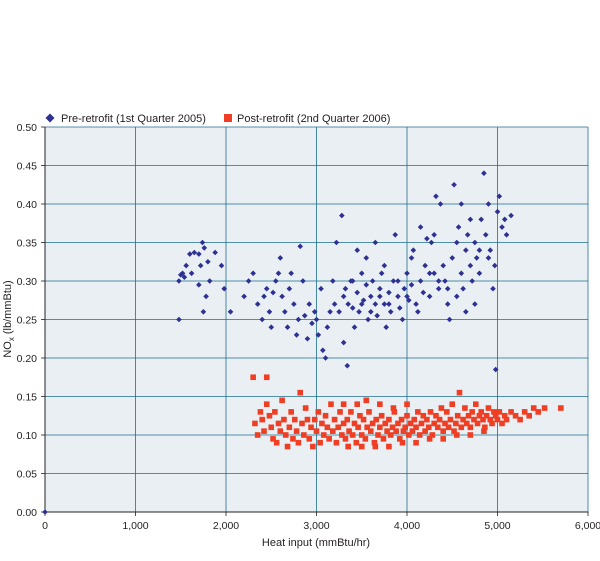 The height and width of the screenshot is (561, 600). Describe the element at coordinates (11, 339) in the screenshot. I see `y-axis-label-subscript: x` at that location.